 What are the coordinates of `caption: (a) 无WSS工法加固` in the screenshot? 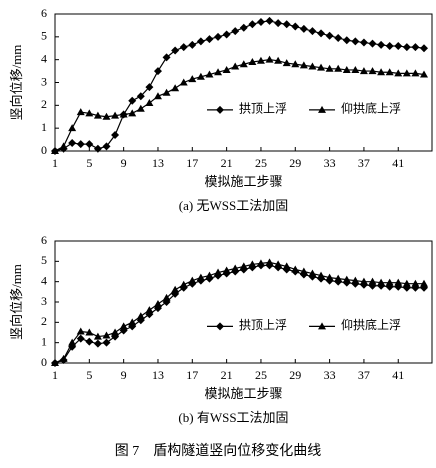 It's located at (233, 205).